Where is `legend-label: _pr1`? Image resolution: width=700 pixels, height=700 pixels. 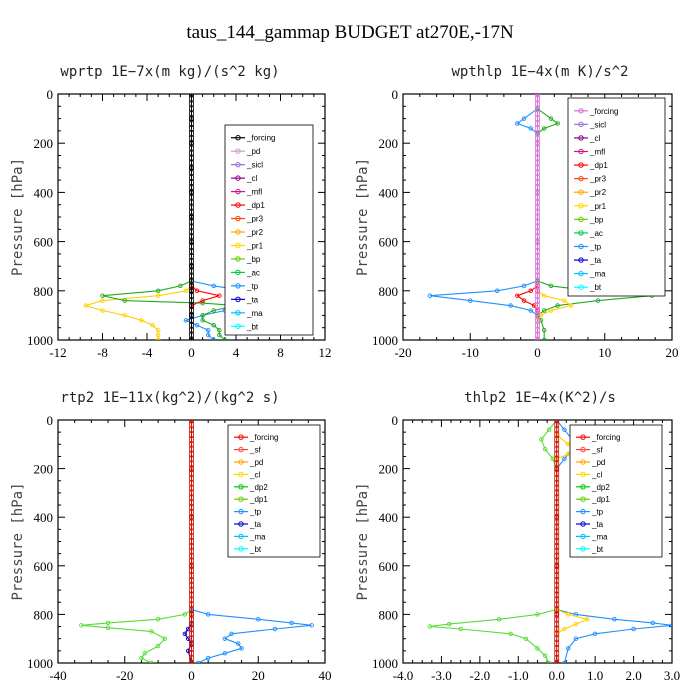 legend-label: _pr1 is located at coordinates (598, 206).